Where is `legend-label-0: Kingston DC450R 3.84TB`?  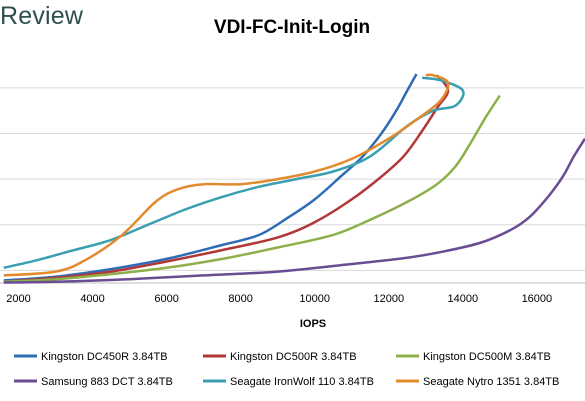
legend-label-0: Kingston DC450R 3.84TB is located at coordinates (104, 357).